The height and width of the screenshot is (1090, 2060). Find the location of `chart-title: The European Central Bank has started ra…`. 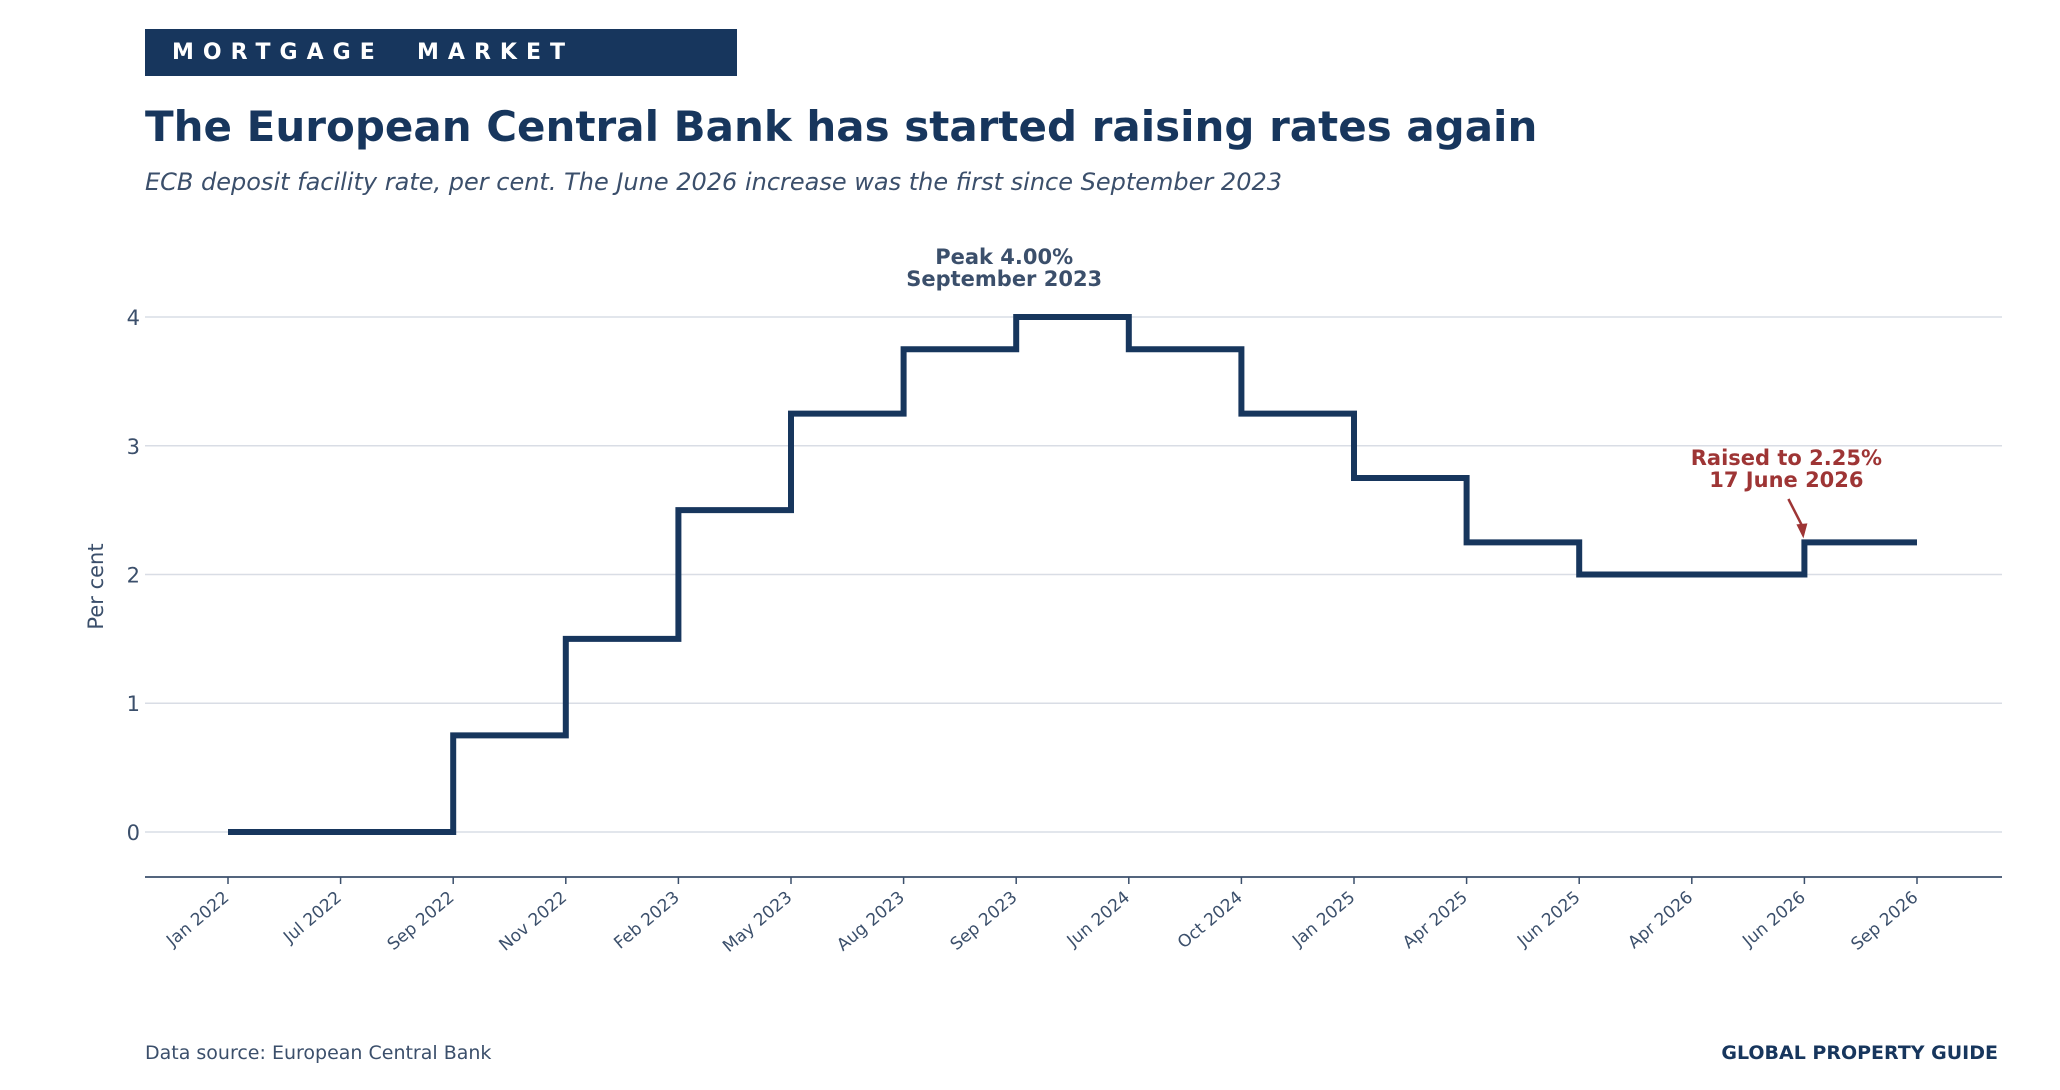

chart-title: The European Central Bank has started ra… is located at coordinates (841, 126).